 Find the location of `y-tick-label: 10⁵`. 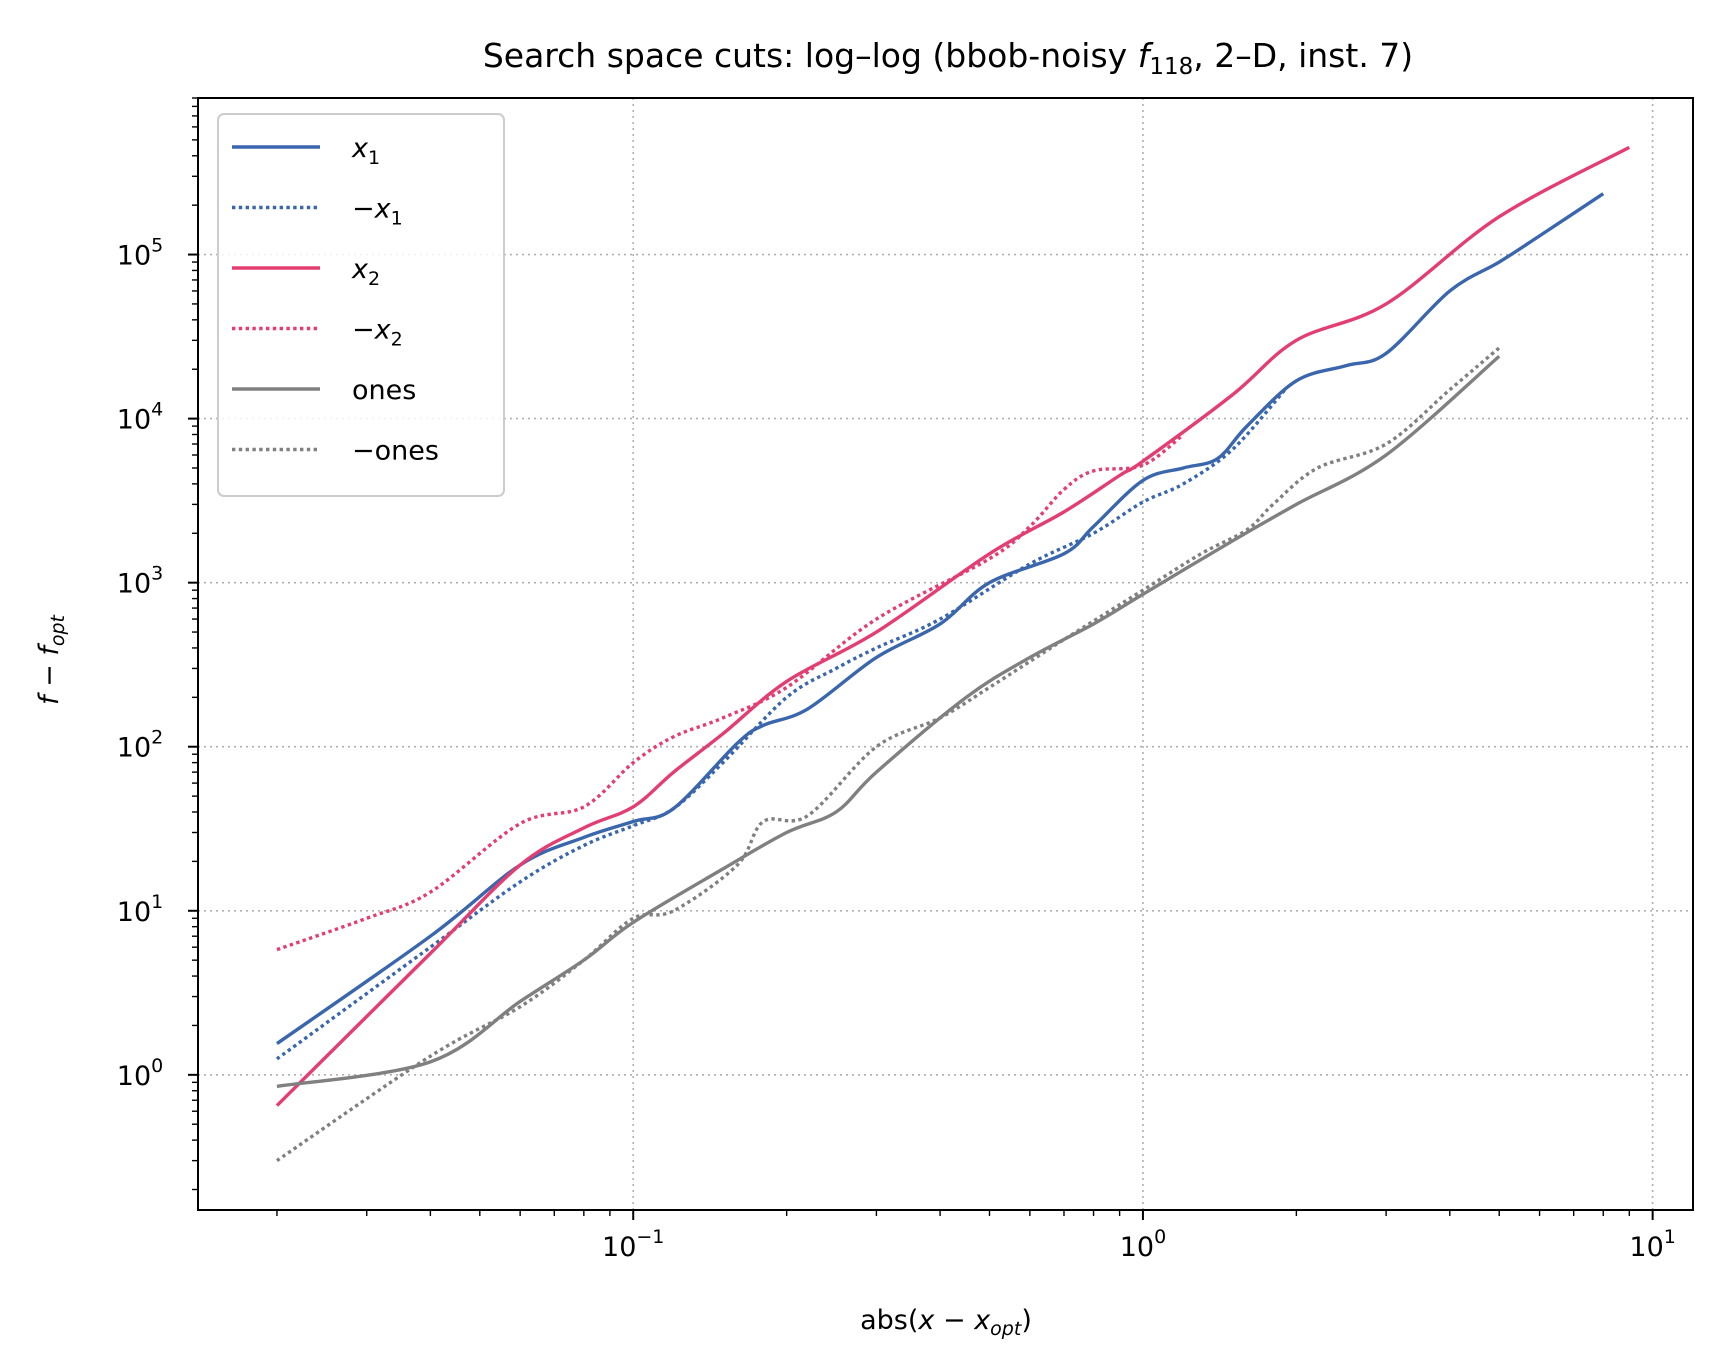

y-tick-label: 10⁵ is located at coordinates (140, 253).